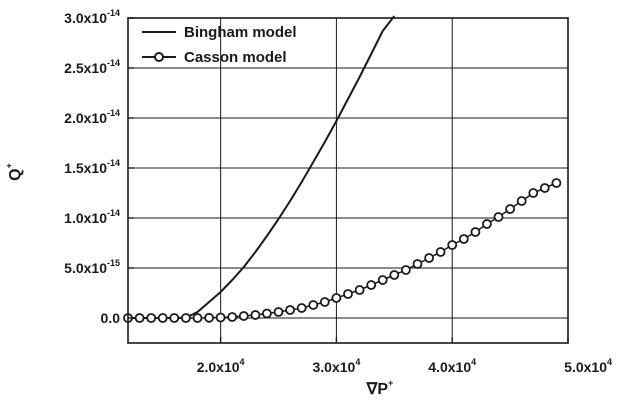  I want to click on y-tick-label: 1.5x10⁻¹⁴, so click(92, 167).